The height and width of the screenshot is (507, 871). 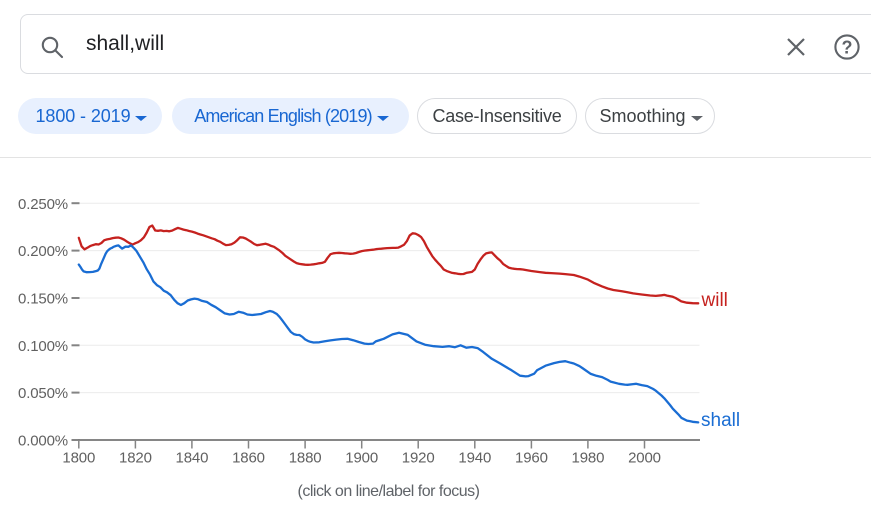 I want to click on svg-text: 0.150%, so click(x=43, y=299).